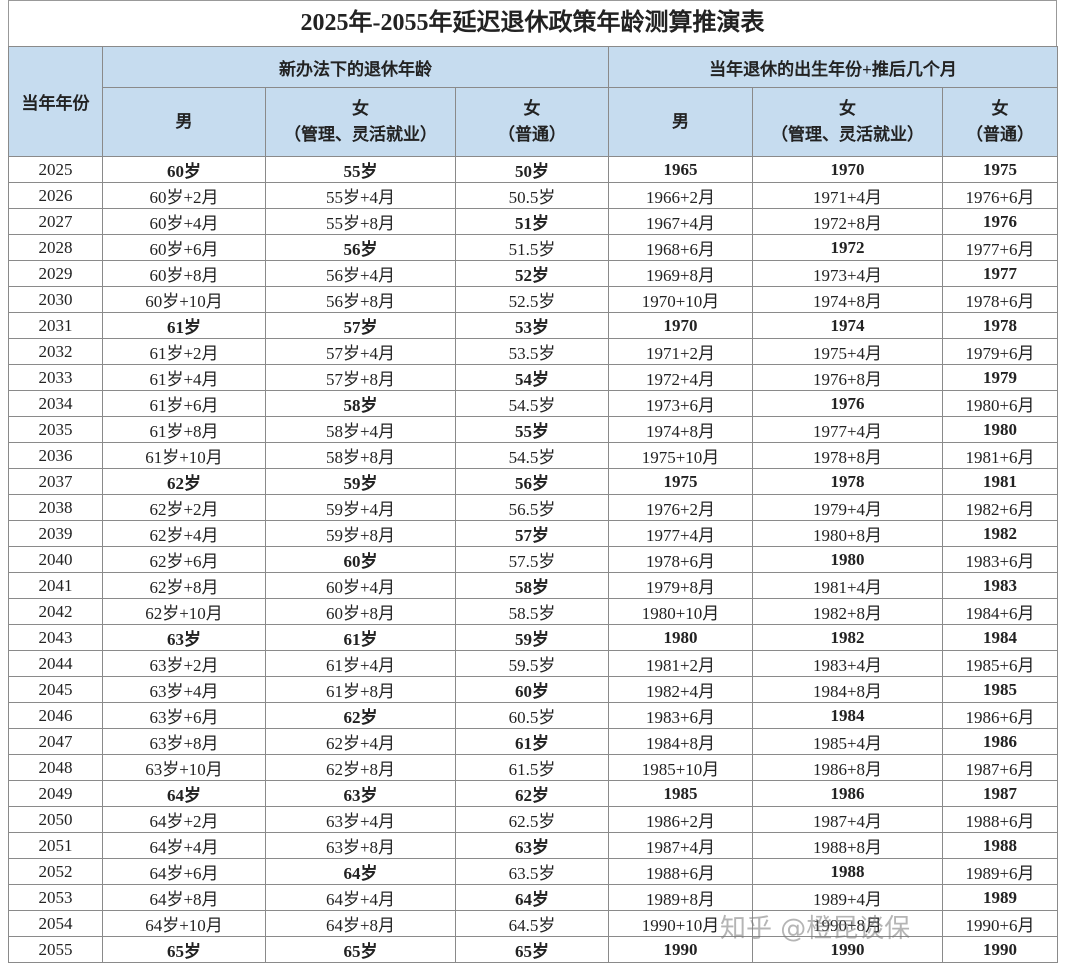  What do you see at coordinates (1000, 169) in the screenshot?
I see `table-cell: 1975` at bounding box center [1000, 169].